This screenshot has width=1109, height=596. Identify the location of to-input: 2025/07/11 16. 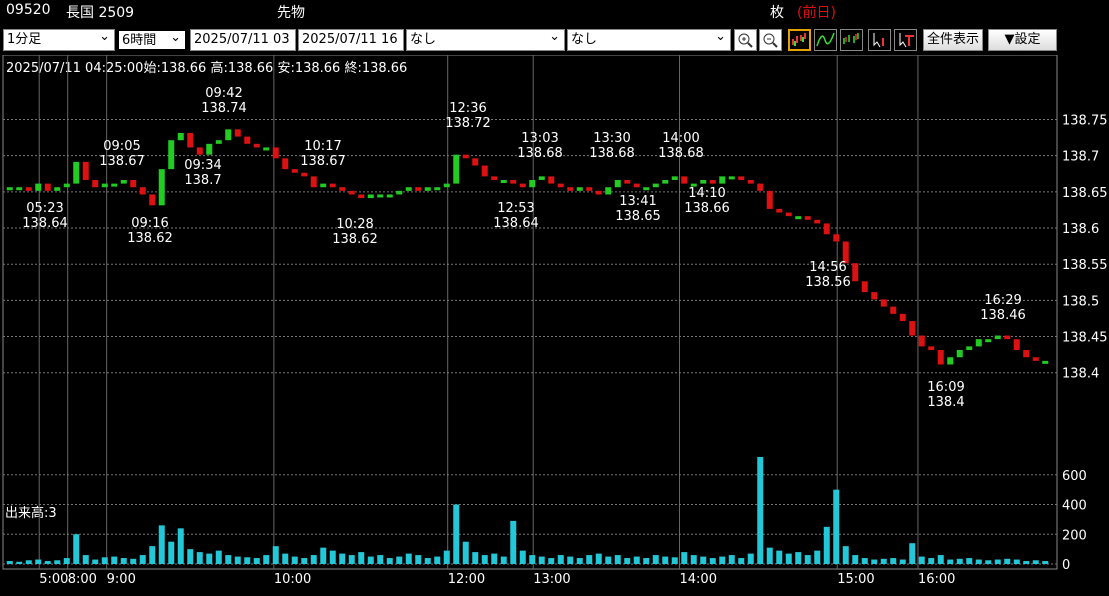
(351, 40).